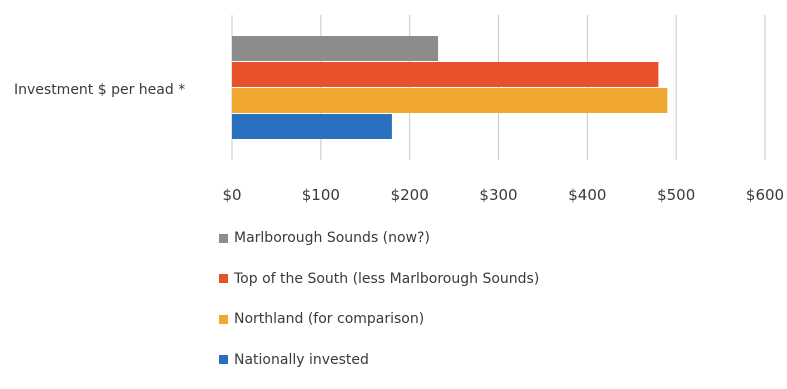  I want to click on legend-label: Marlborough Sounds (now?), so click(332, 238).